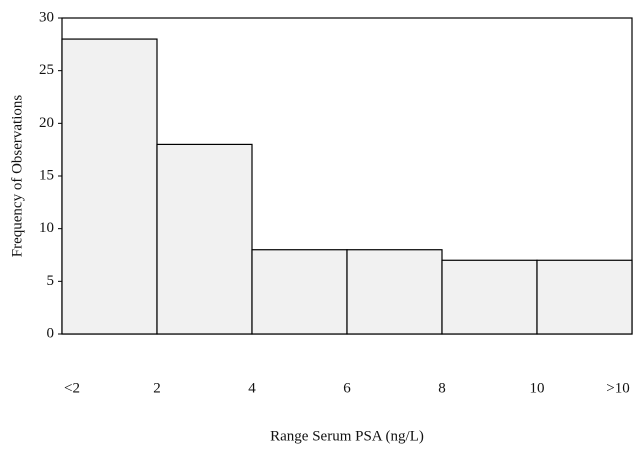 Image resolution: width=635 pixels, height=453 pixels. I want to click on y-axis-title: Frequency of Observations, so click(17, 176).